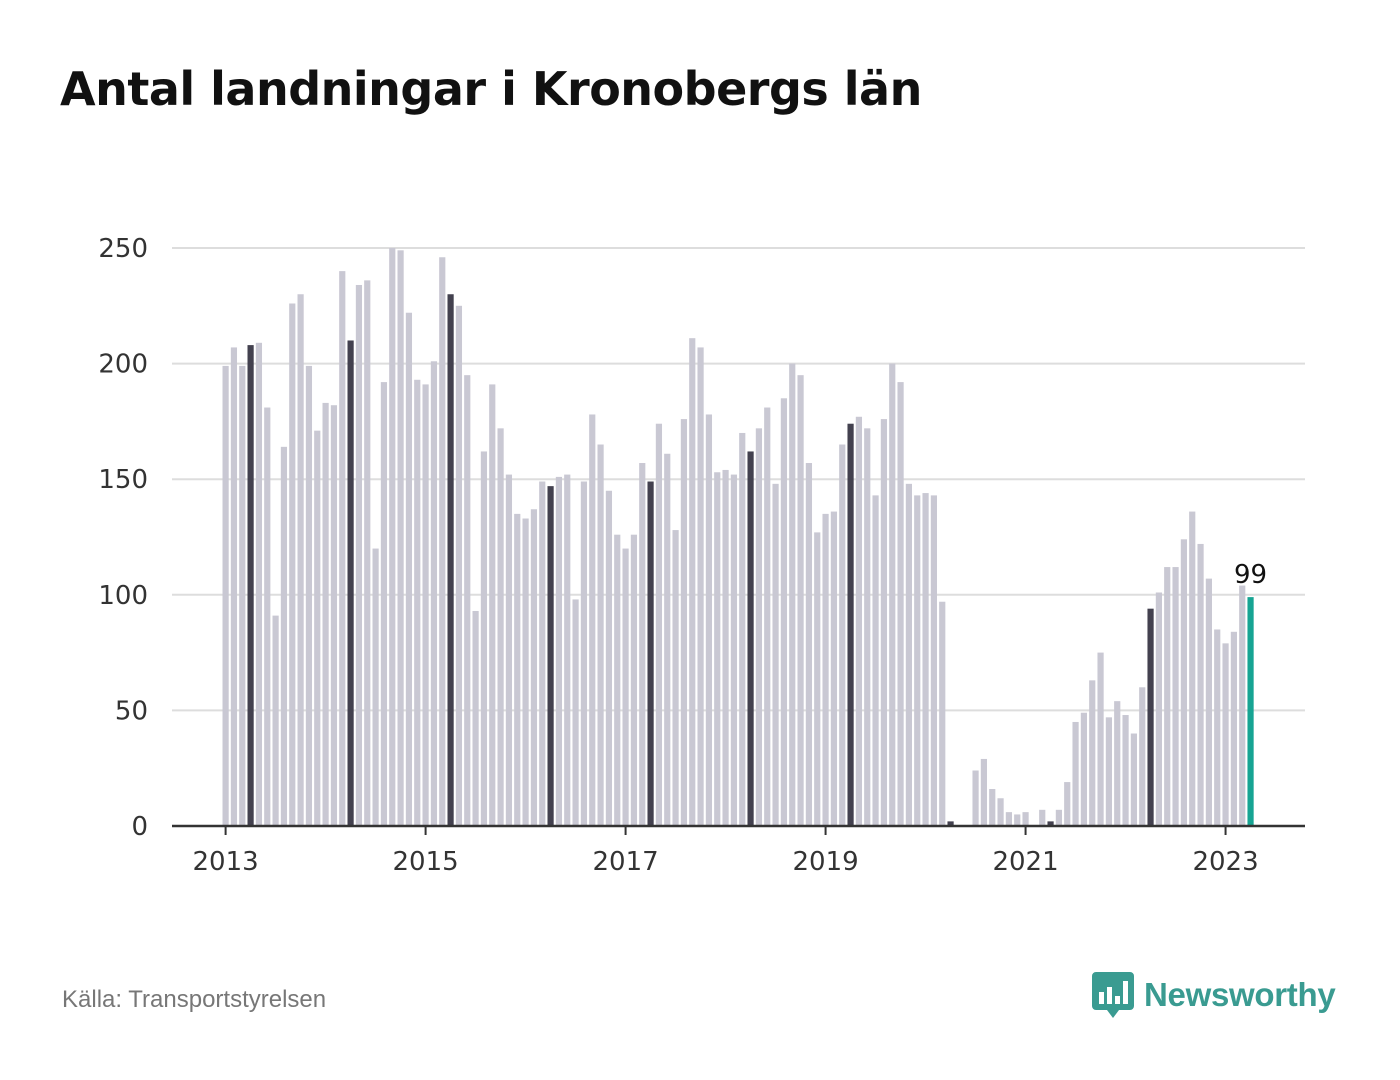 The height and width of the screenshot is (1080, 1400). What do you see at coordinates (131, 711) in the screenshot?
I see `y-tick-label: 50` at bounding box center [131, 711].